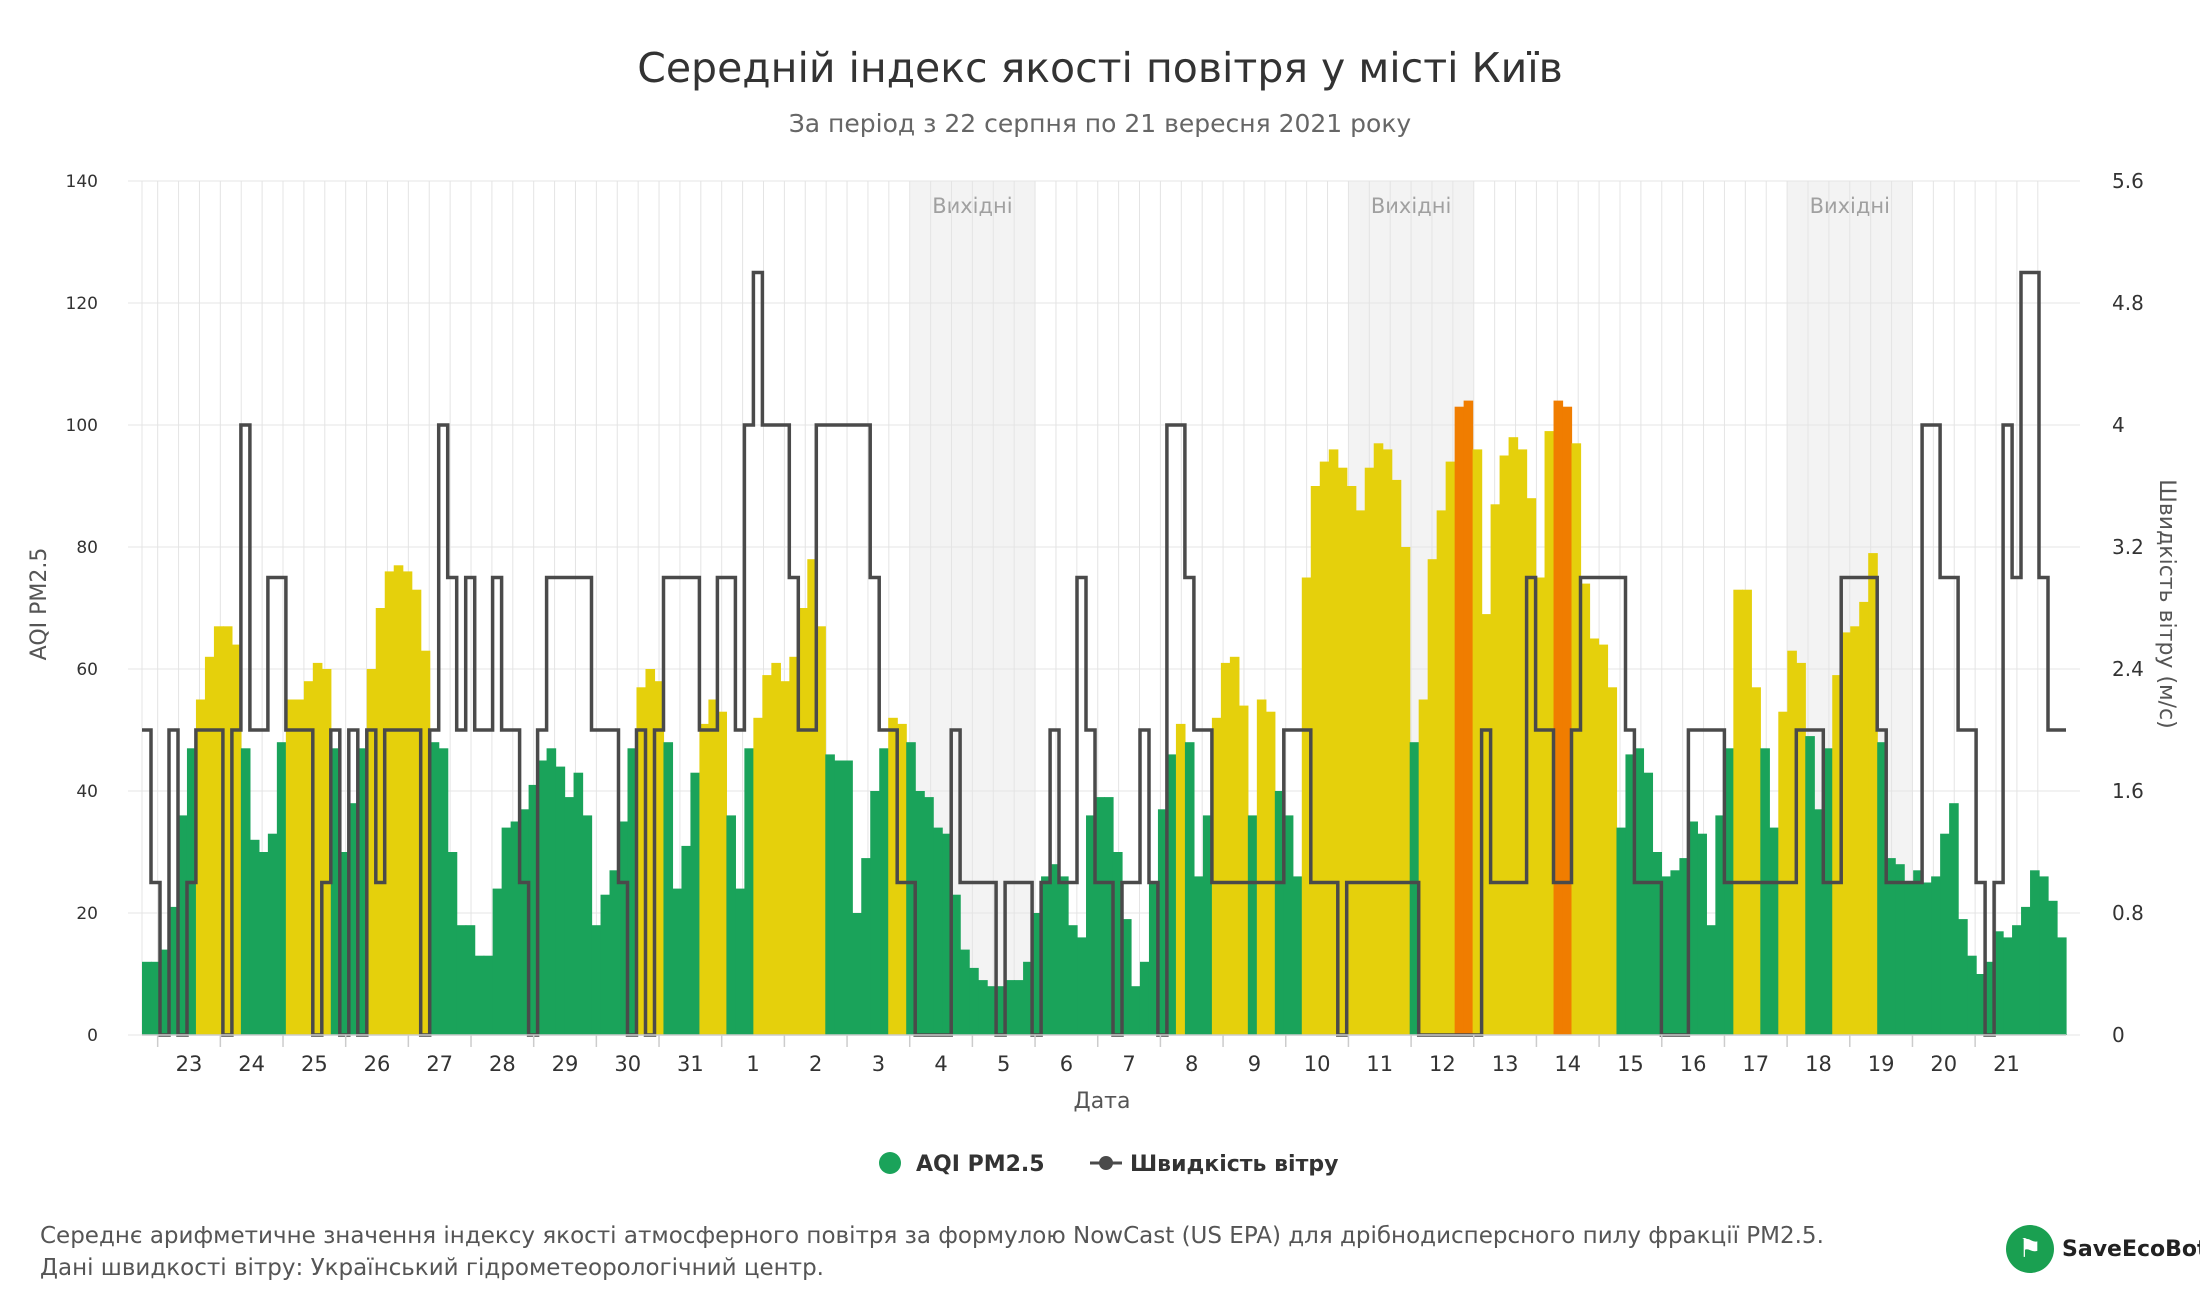 The image size is (2200, 1300). Describe the element at coordinates (439, 1064) in the screenshot. I see `x-tick-label: 27` at that location.